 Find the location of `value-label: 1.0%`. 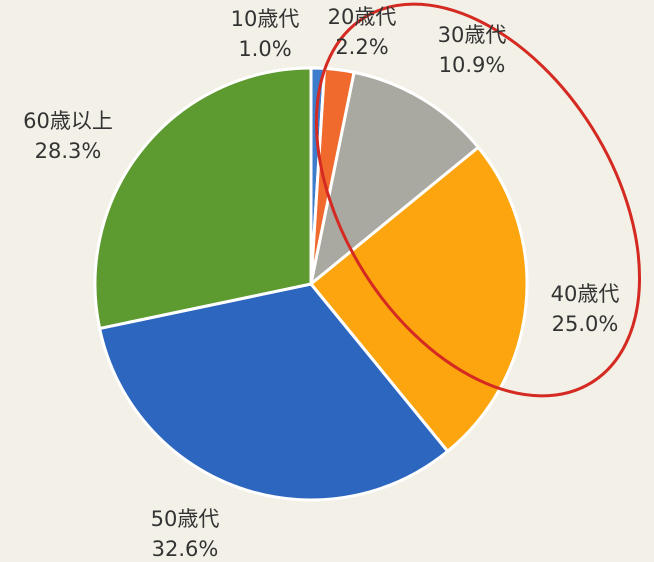

value-label: 1.0% is located at coordinates (264, 49).